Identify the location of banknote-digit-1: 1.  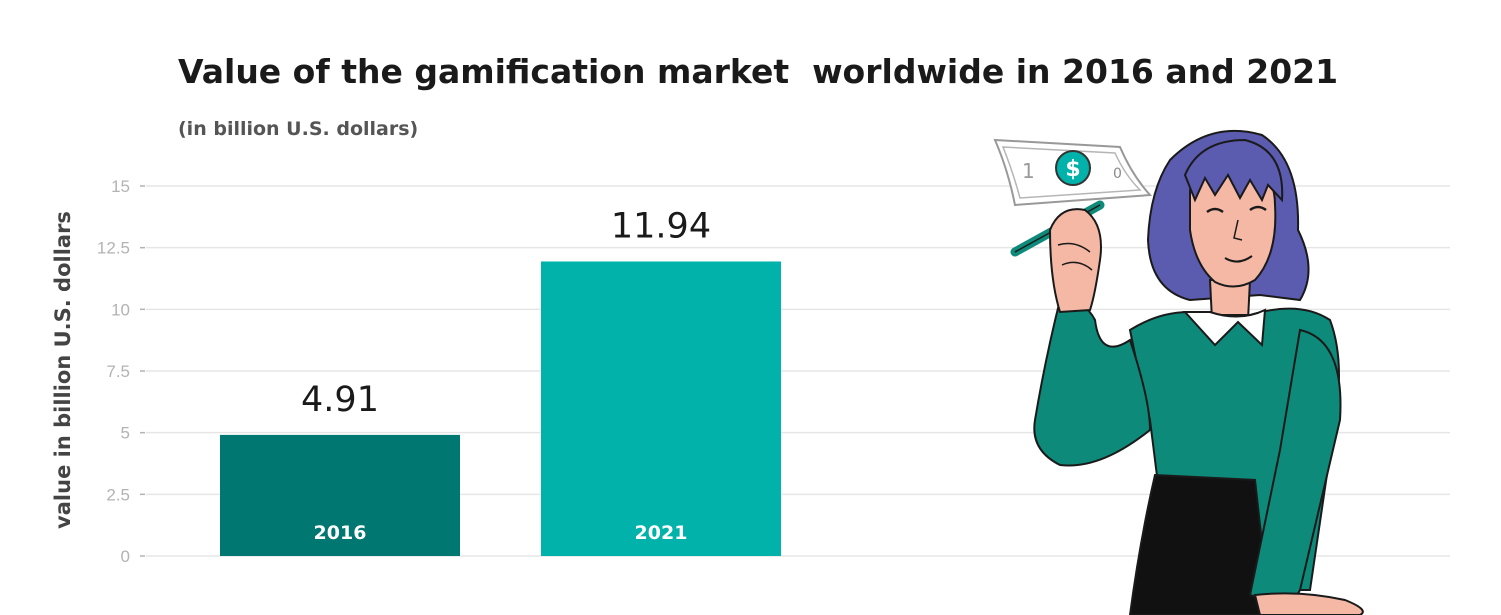
(1028, 171).